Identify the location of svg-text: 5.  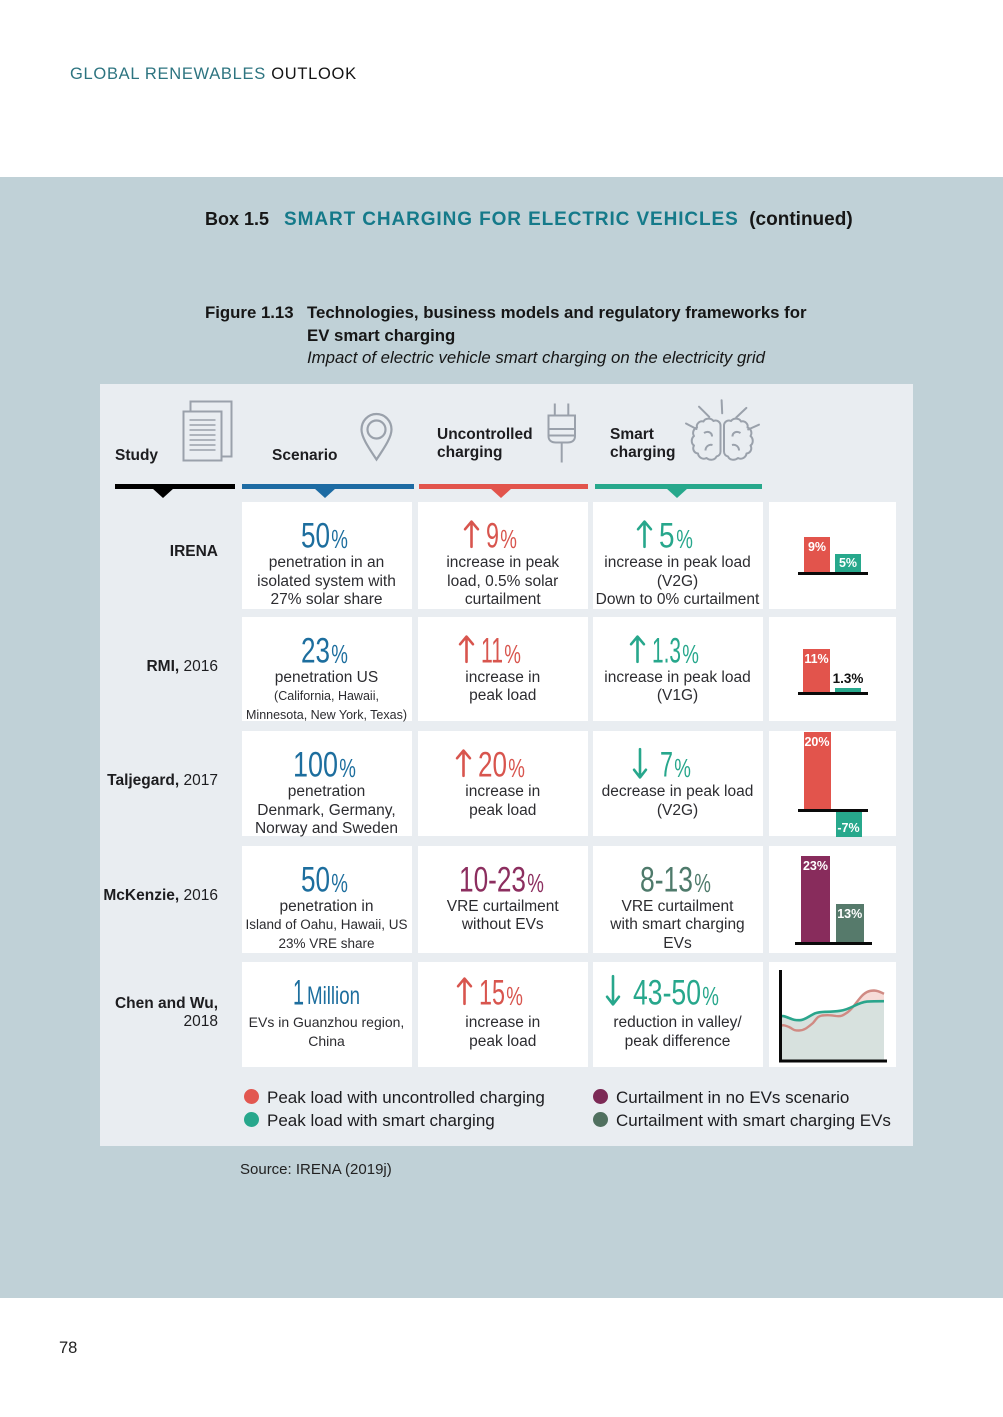
(667, 536).